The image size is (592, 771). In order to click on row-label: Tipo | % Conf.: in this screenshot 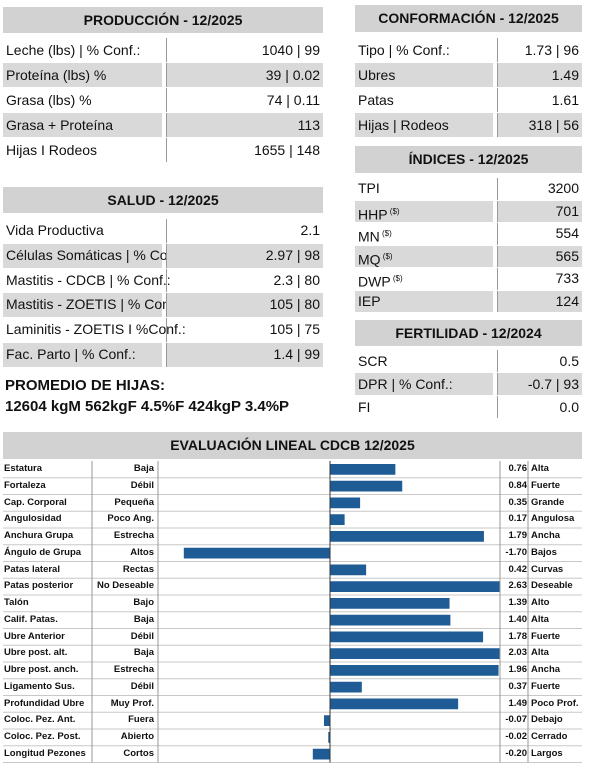, I will do `click(404, 50)`.